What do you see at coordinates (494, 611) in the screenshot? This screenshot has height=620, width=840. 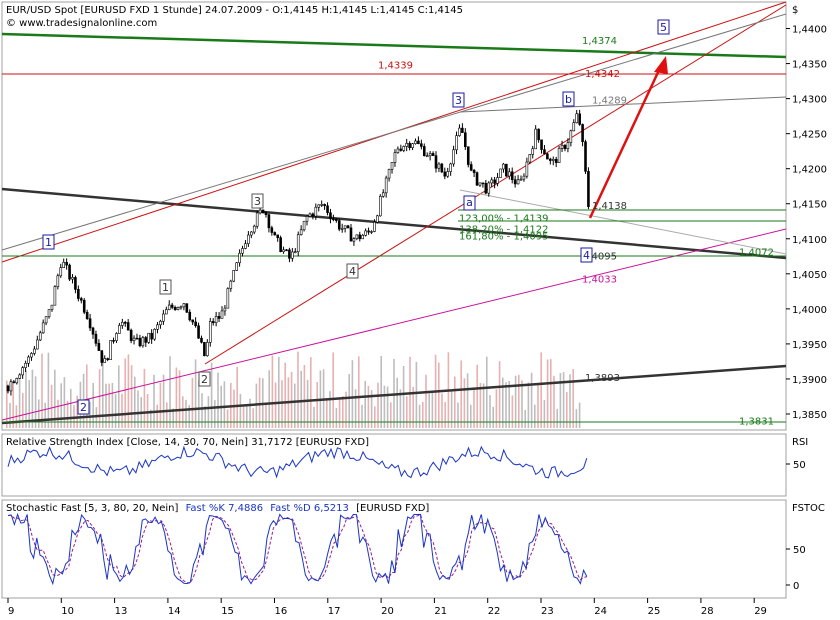 I see `time-tick-label: 22` at bounding box center [494, 611].